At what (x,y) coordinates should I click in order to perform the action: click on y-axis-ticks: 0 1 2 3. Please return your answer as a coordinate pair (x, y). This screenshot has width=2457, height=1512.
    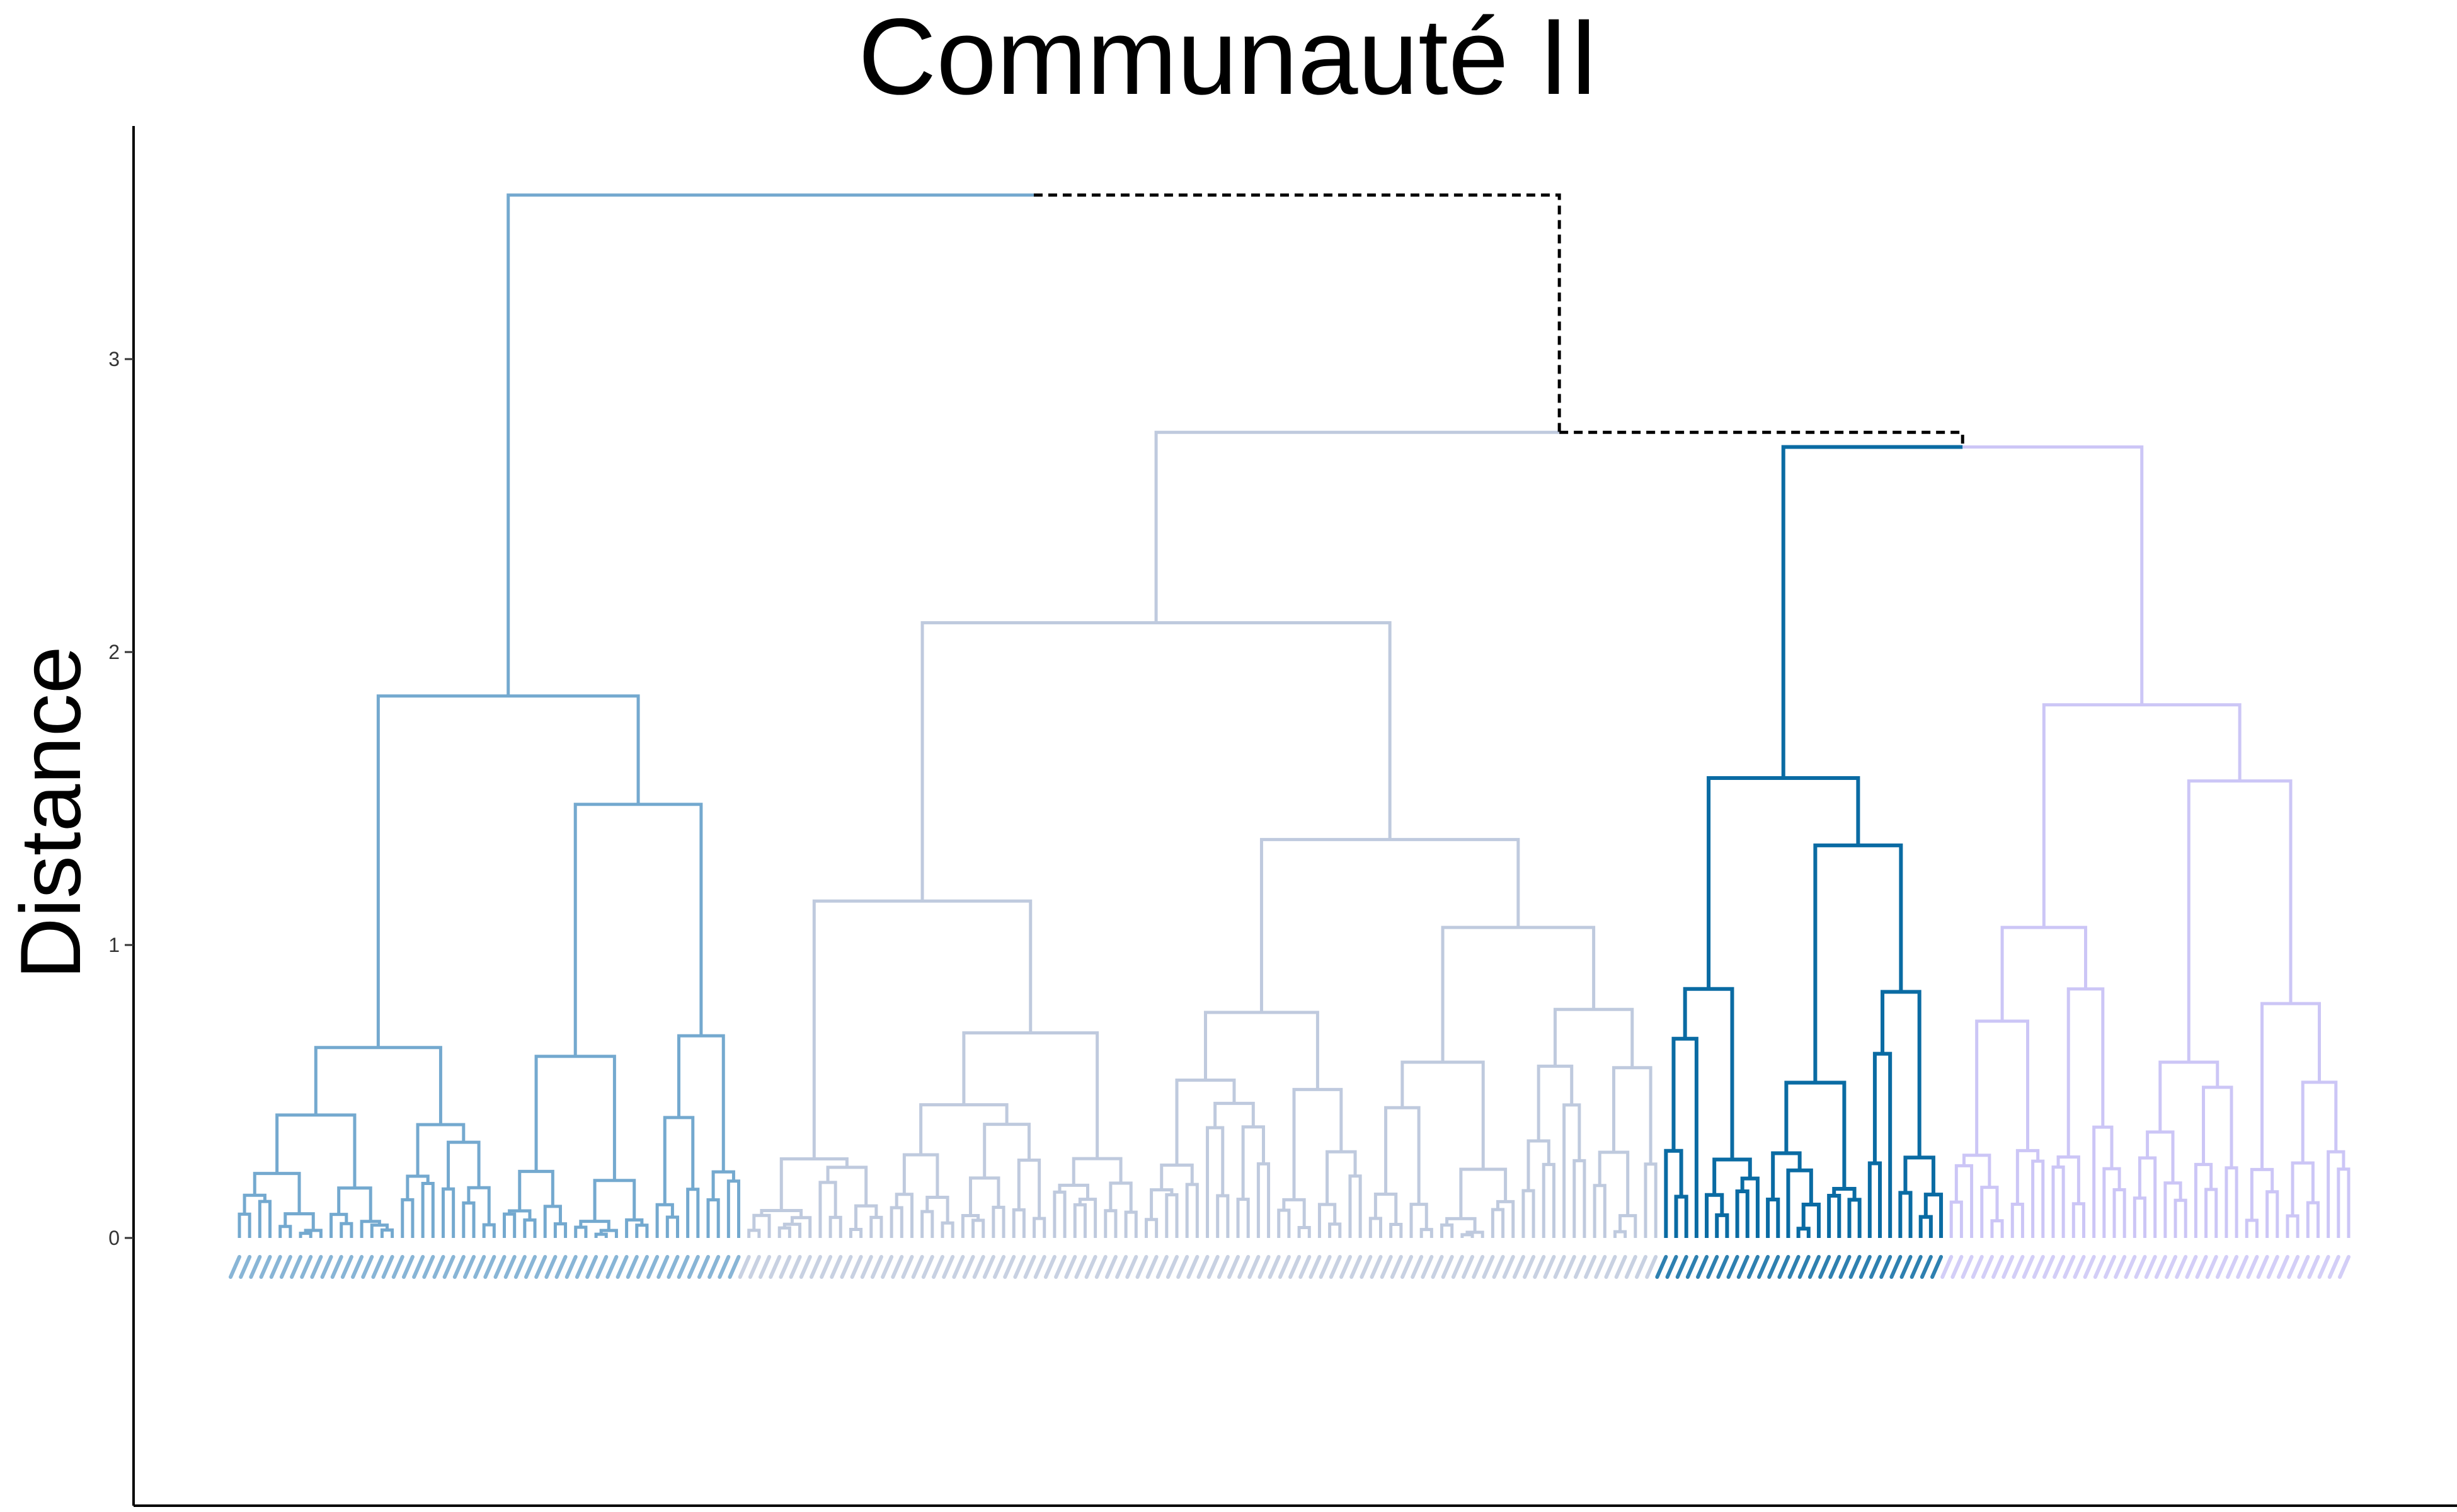
    Looking at the image, I should click on (121, 798).